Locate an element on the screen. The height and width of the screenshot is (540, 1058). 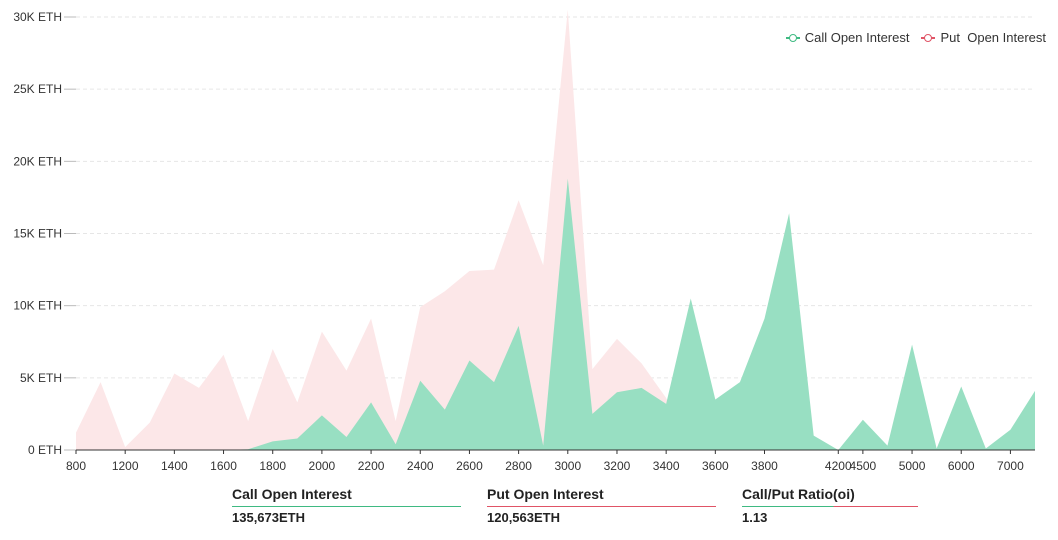
y-tick-label: 20K ETH is located at coordinates (37, 161).